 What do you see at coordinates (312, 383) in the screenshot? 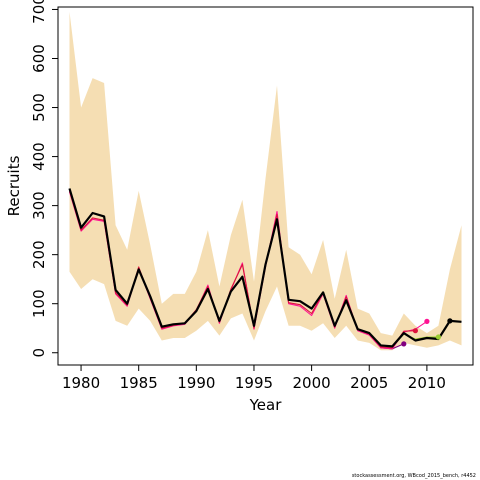
I see `x-tick-label: 2000` at bounding box center [312, 383].